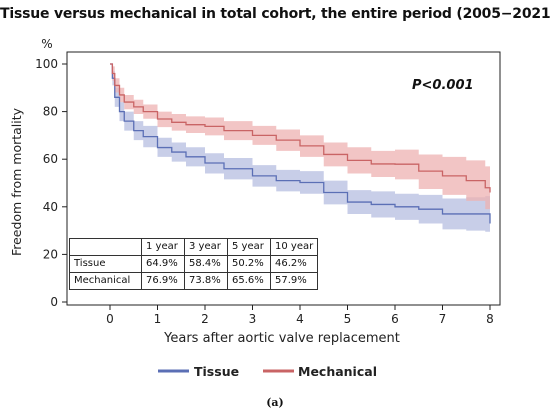 This screenshot has height=414, width=550. What do you see at coordinates (158, 319) in the screenshot?
I see `x-tick-label: 1` at bounding box center [158, 319].